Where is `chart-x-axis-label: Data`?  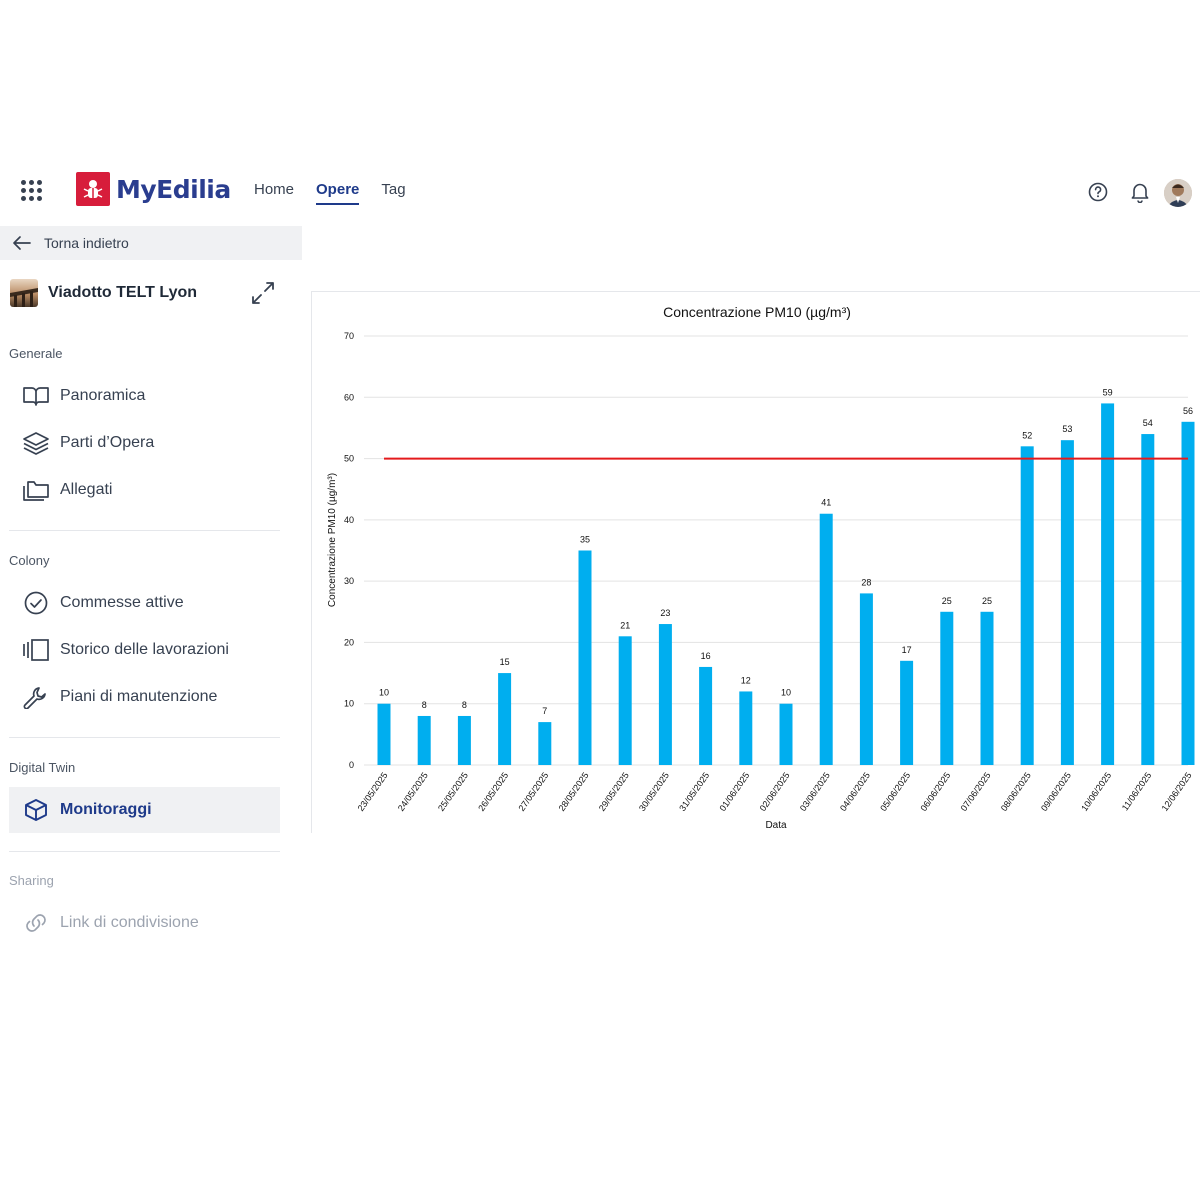 chart-x-axis-label: Data is located at coordinates (776, 825).